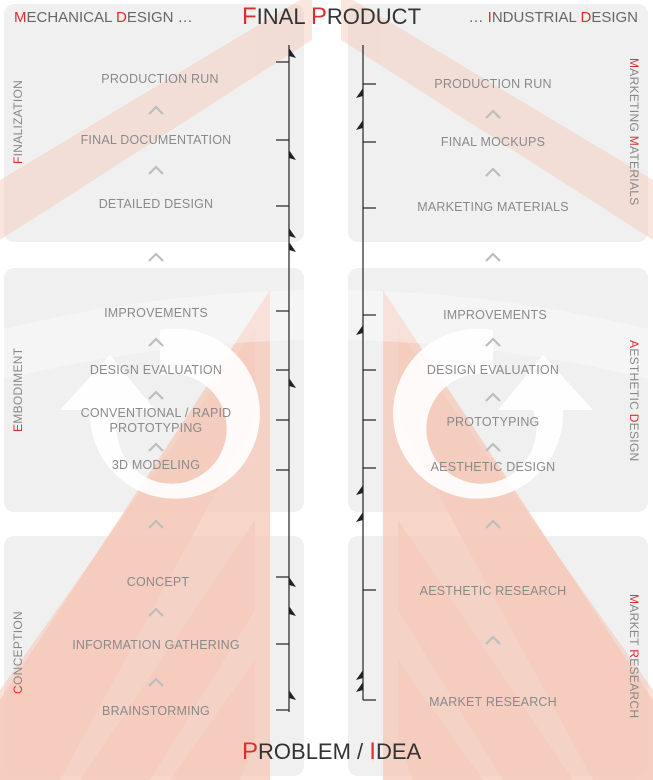 This screenshot has width=653, height=780. What do you see at coordinates (493, 207) in the screenshot?
I see `right-step-marketing-materials: MARKETING MATERIALS` at bounding box center [493, 207].